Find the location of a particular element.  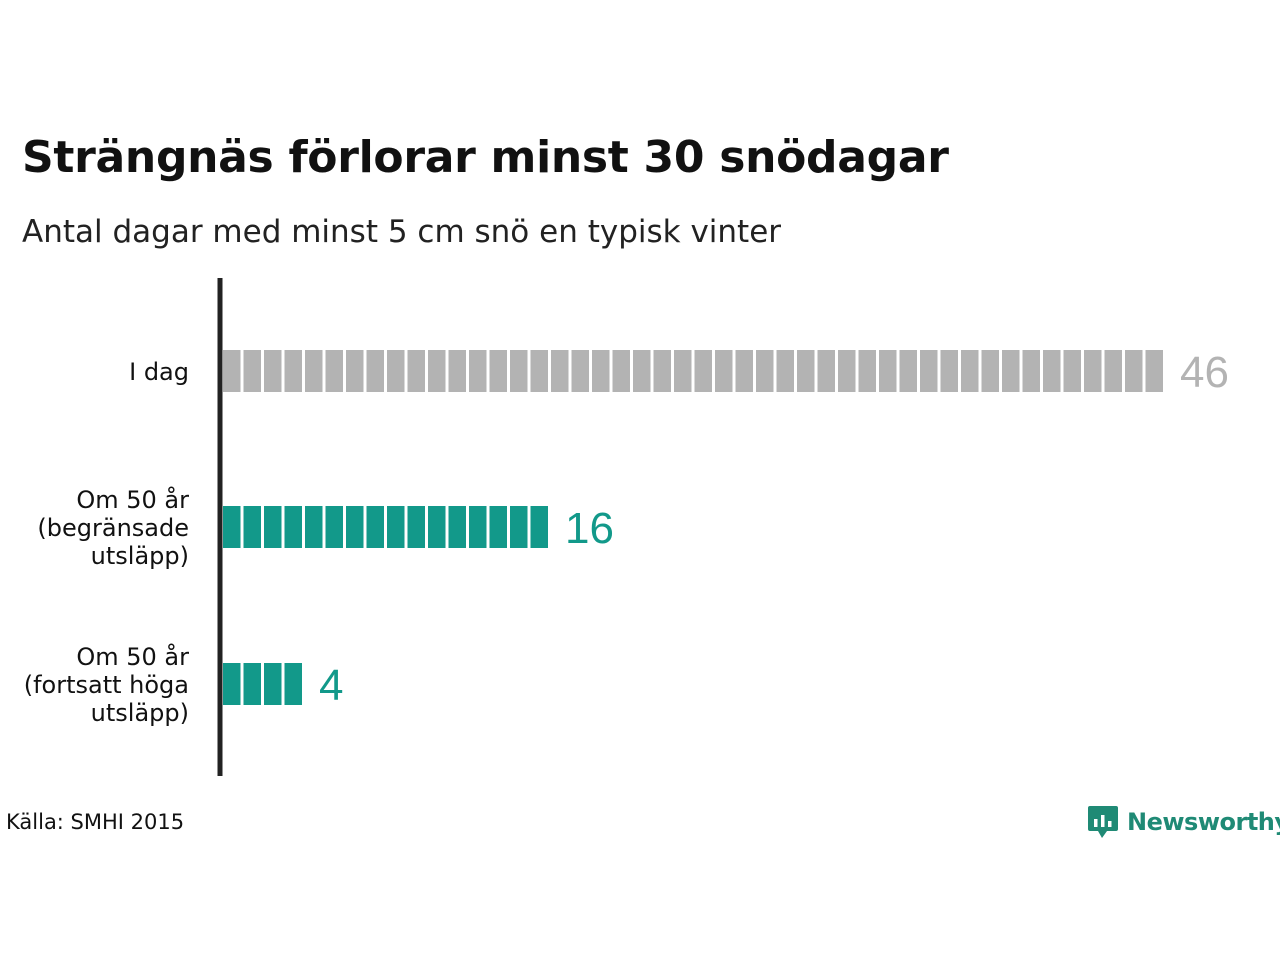

brand-name: Newsworthy is located at coordinates (1203, 822).